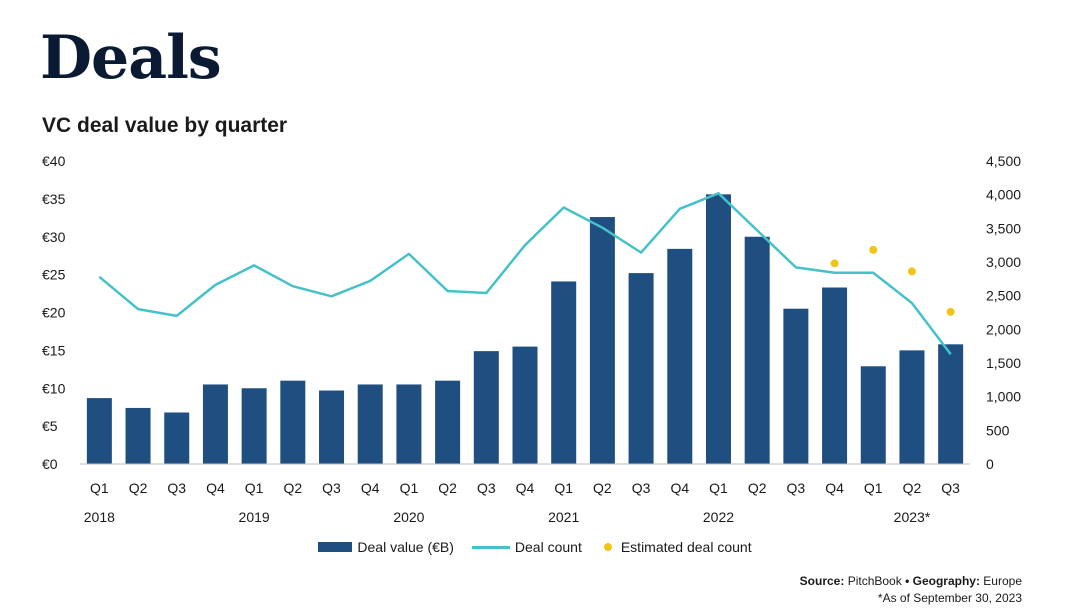 The height and width of the screenshot is (610, 1070). What do you see at coordinates (563, 517) in the screenshot?
I see `x-year-label: 2021` at bounding box center [563, 517].